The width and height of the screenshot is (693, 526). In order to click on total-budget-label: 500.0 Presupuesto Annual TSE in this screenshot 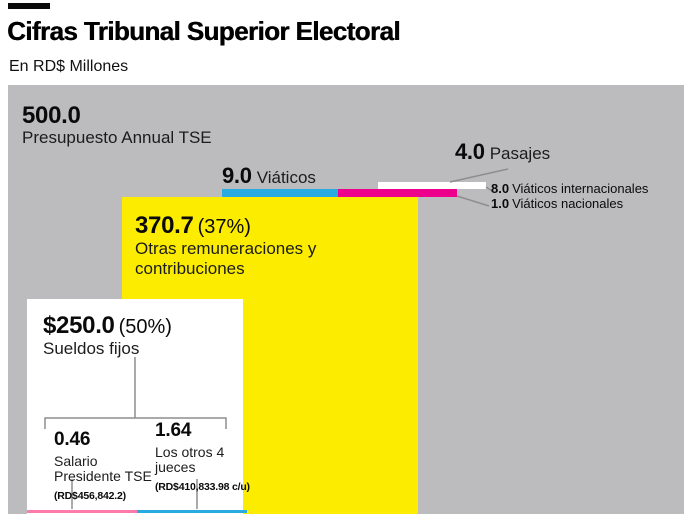, I will do `click(117, 125)`.